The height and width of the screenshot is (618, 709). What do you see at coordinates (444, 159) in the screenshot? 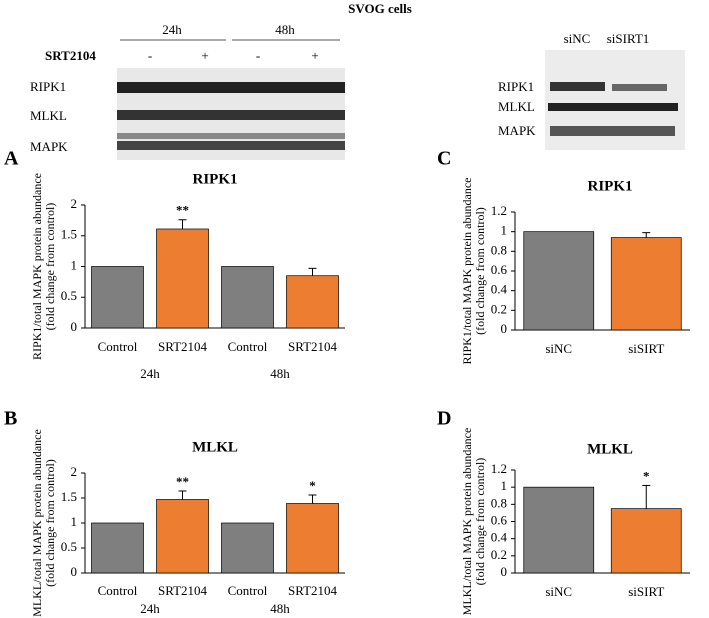
I see `panel-letter: C` at bounding box center [444, 159].